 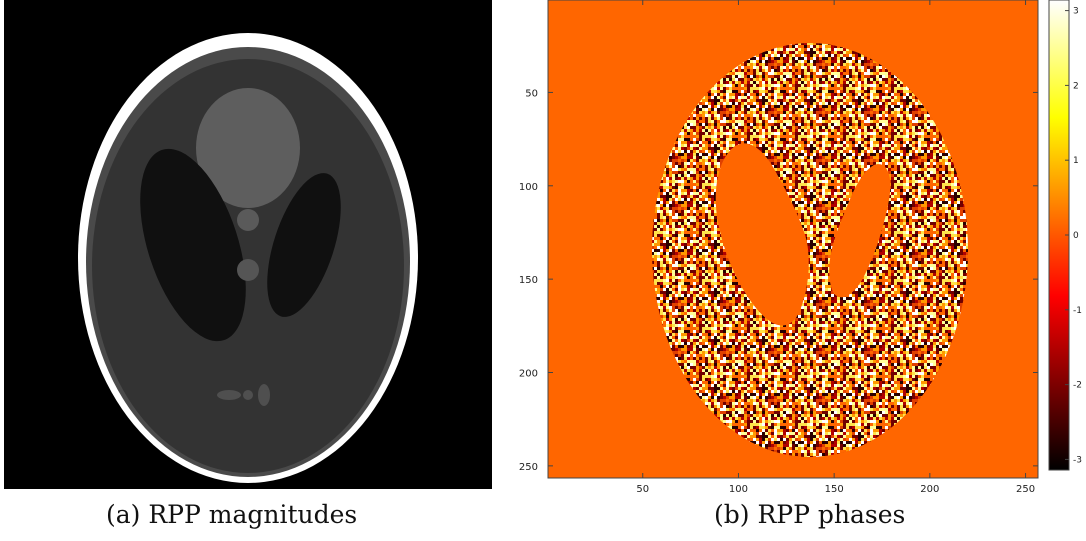 What do you see at coordinates (531, 93) in the screenshot?
I see `y-tick-label: 50` at bounding box center [531, 93].